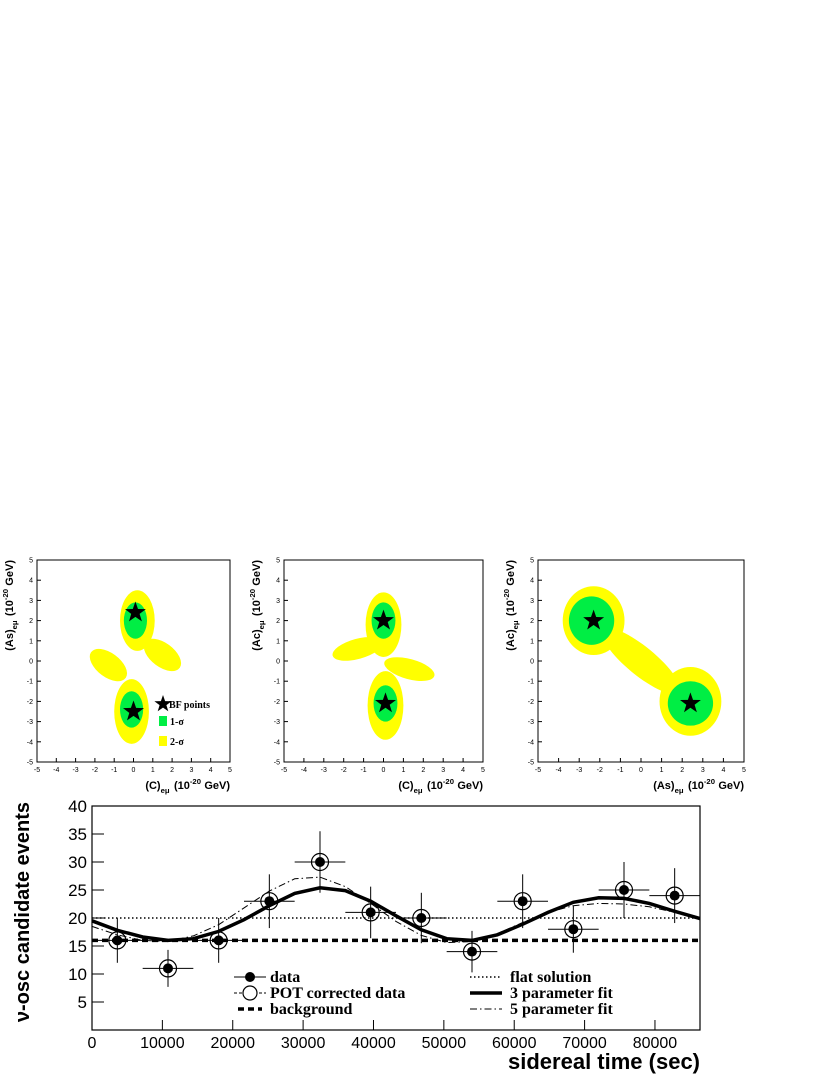 This screenshot has height=1075, width=830. I want to click on x-tick-label: -4, so click(558, 770).